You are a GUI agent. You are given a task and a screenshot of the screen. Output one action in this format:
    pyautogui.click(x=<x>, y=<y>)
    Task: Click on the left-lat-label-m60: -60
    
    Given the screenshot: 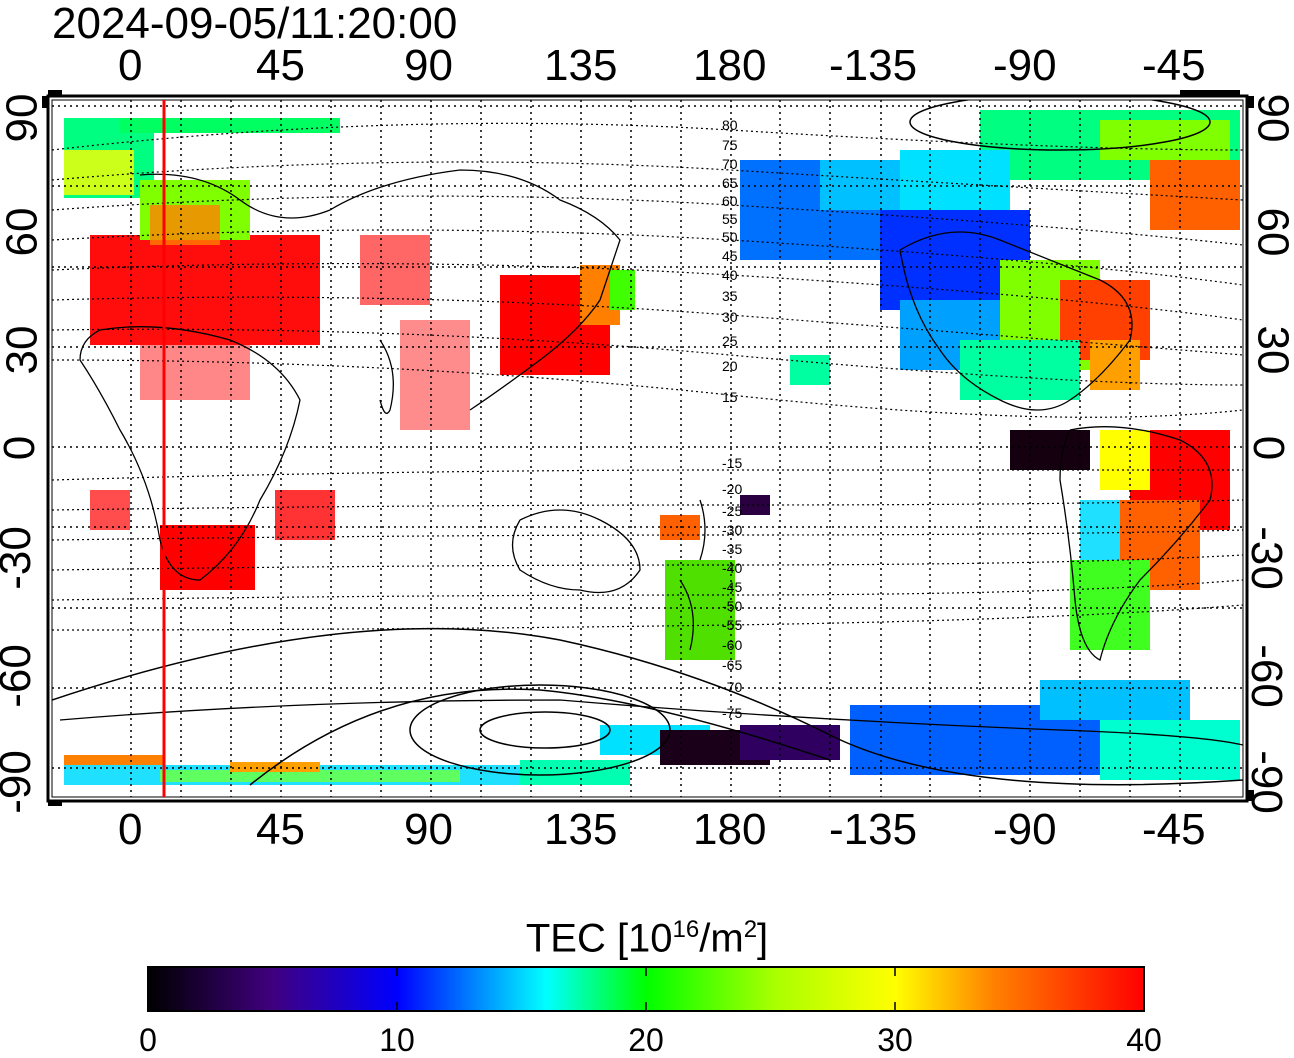 What is the action you would take?
    pyautogui.click(x=20, y=676)
    